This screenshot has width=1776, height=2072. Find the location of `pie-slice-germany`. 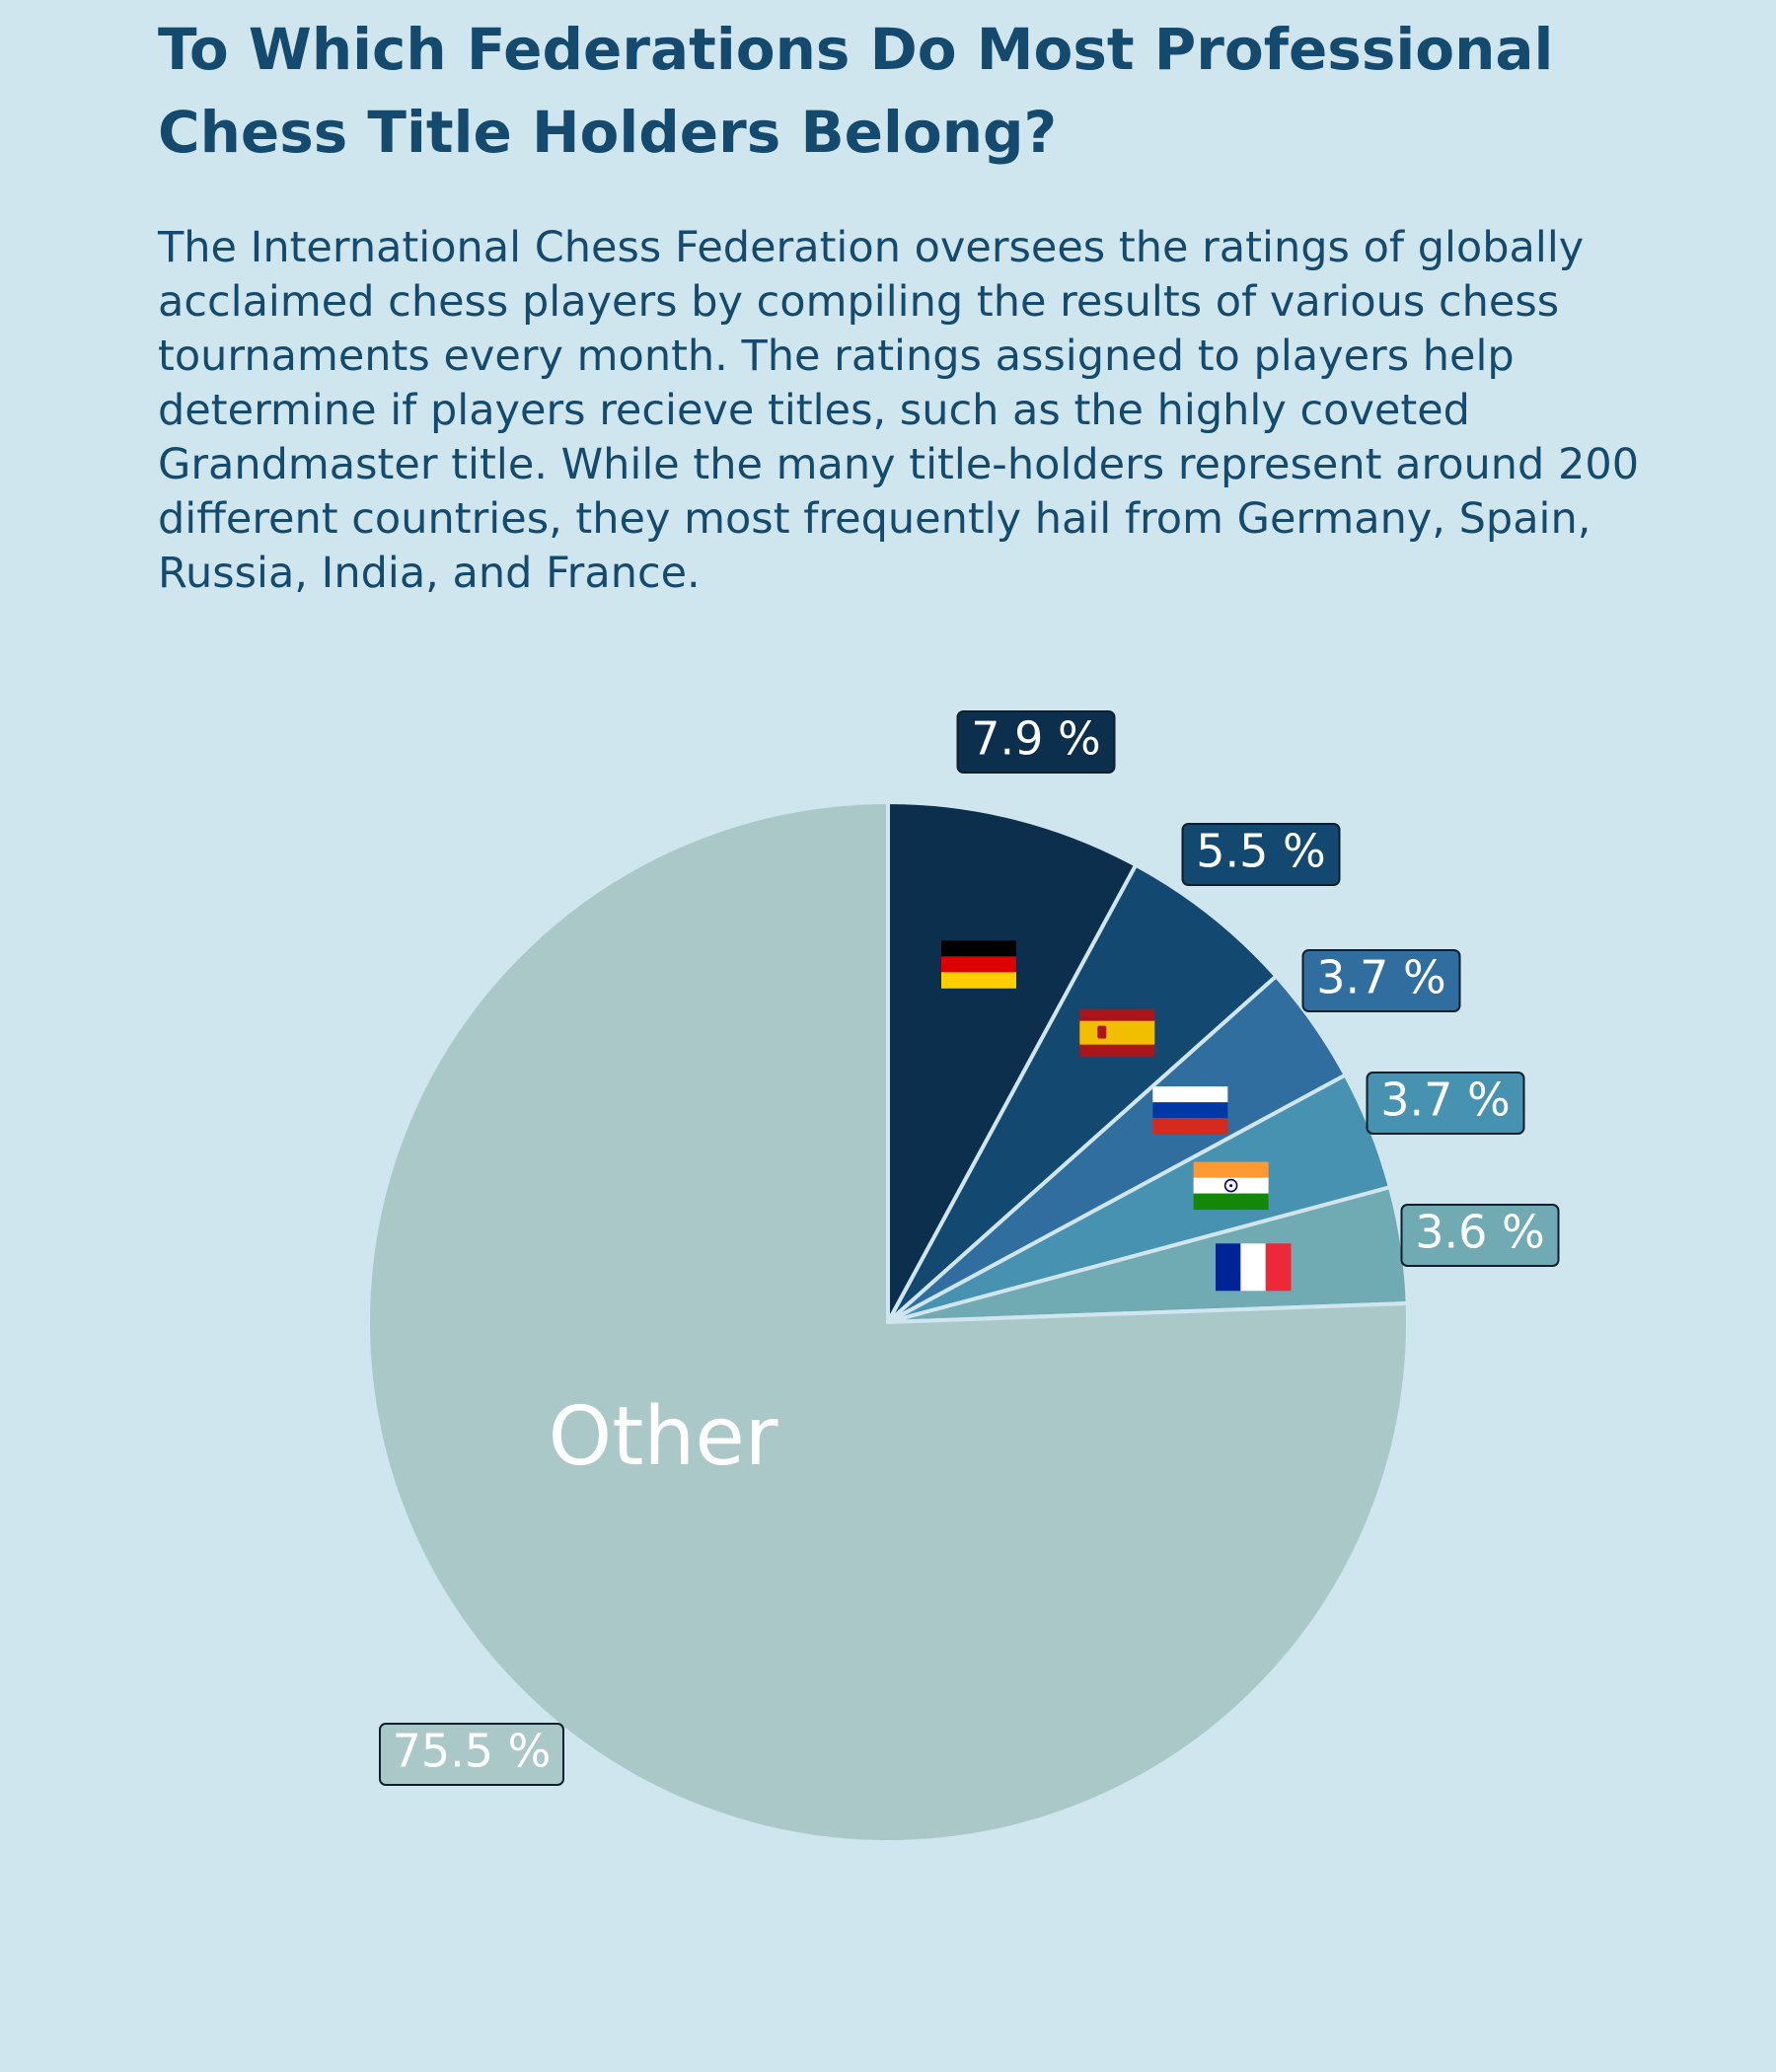

pie-slice-germany is located at coordinates (1013, 1062).